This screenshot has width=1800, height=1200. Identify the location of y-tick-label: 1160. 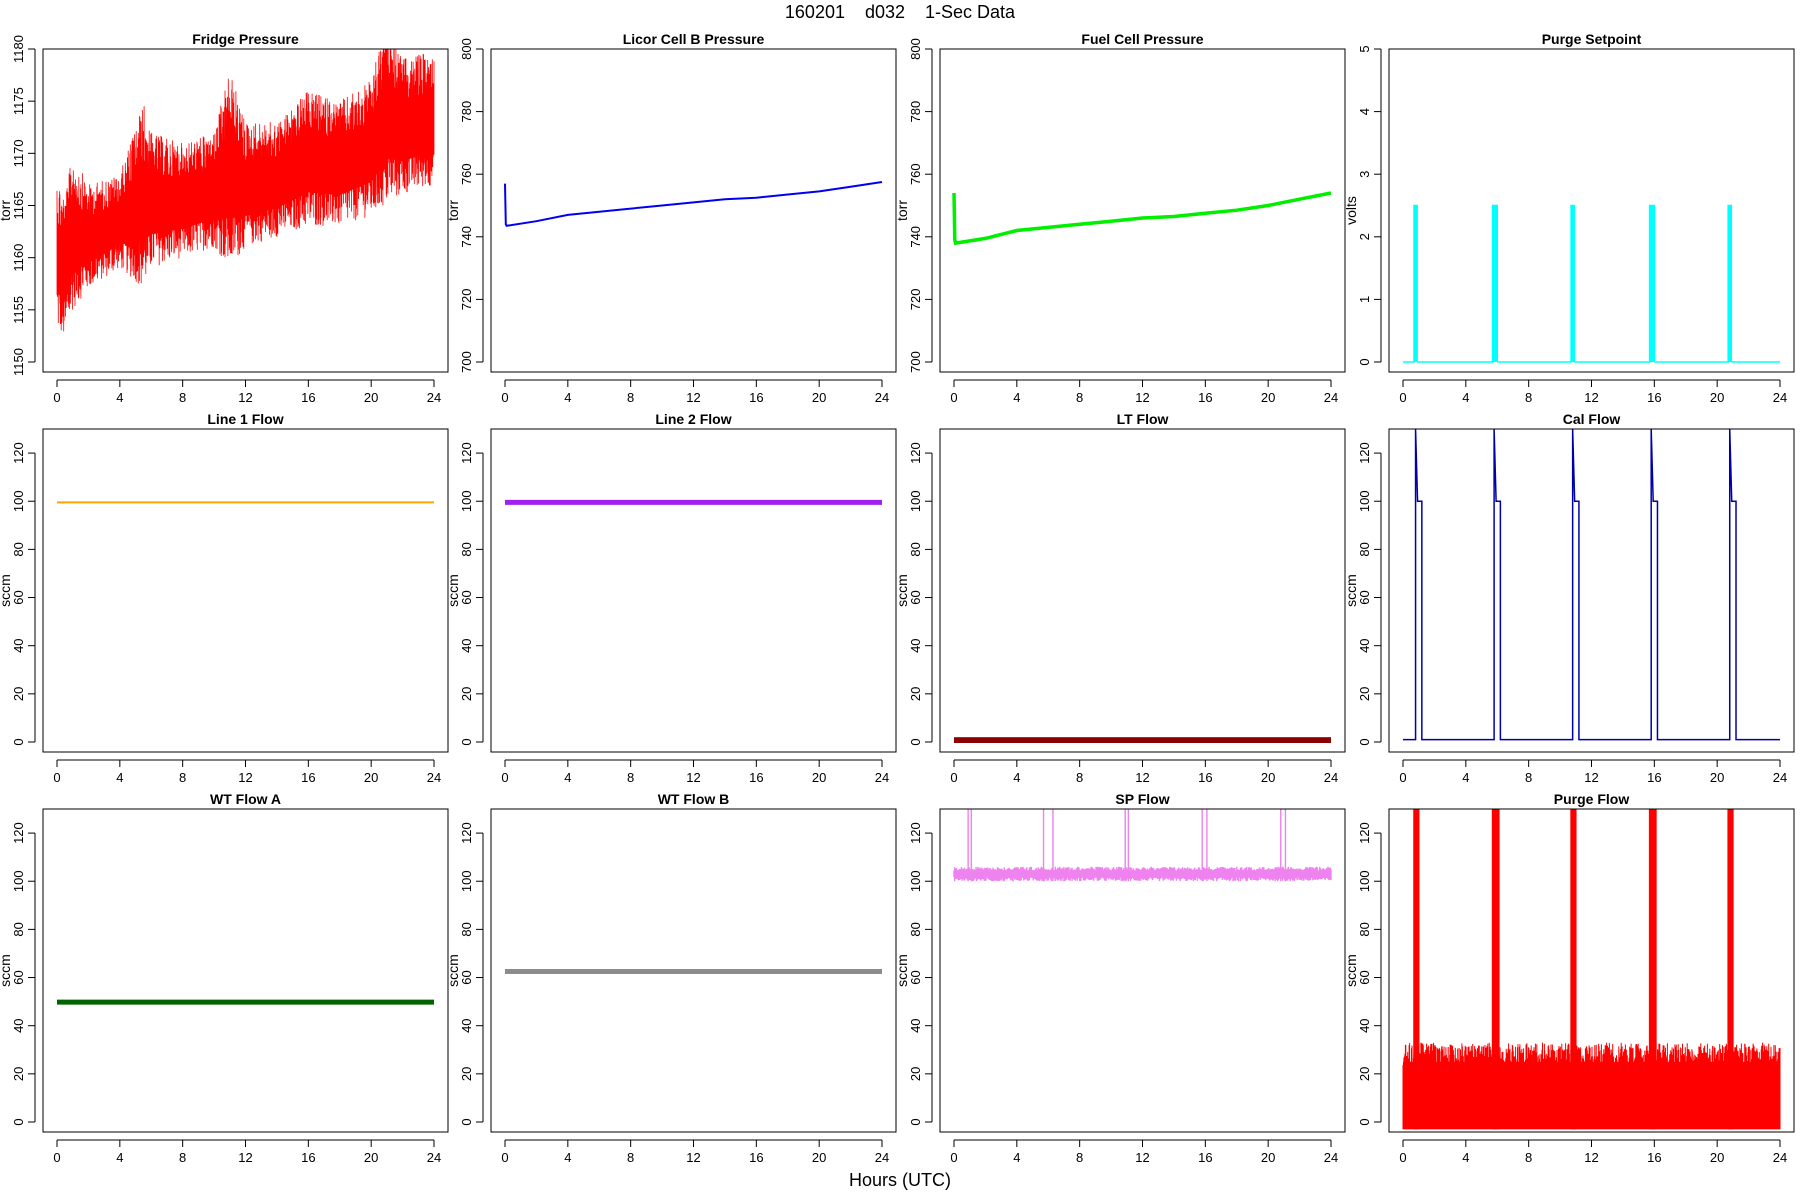
(18, 258).